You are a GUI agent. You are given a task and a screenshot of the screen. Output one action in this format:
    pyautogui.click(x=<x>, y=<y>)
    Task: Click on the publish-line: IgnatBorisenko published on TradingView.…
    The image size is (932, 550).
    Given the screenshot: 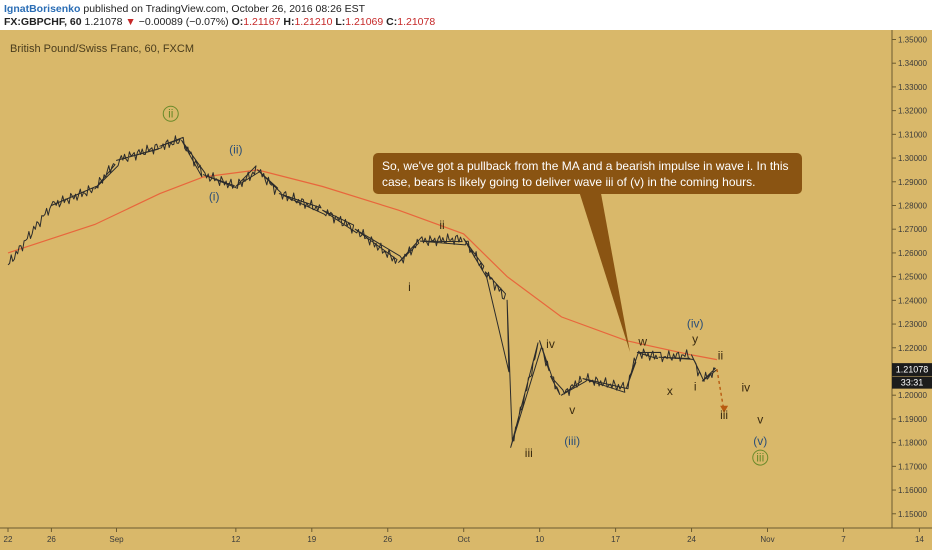 What is the action you would take?
    pyautogui.click(x=184, y=9)
    